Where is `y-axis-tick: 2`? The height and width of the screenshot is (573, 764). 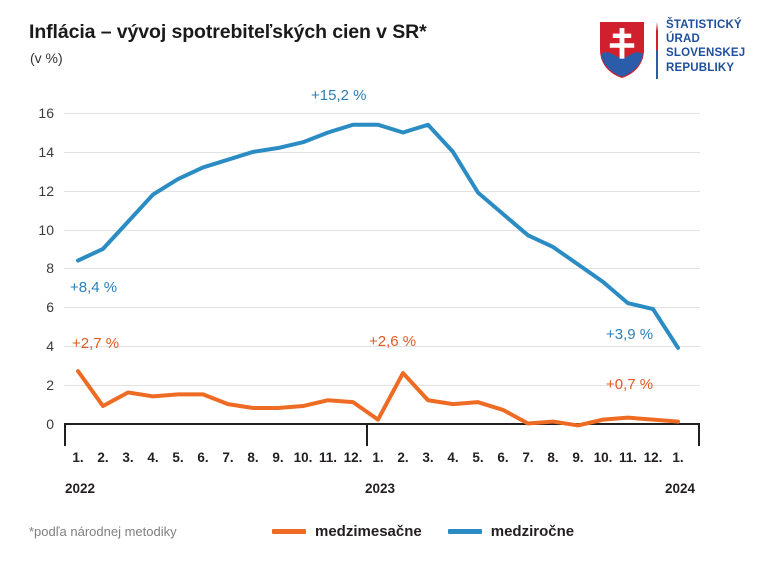
y-axis-tick: 2 is located at coordinates (32, 385).